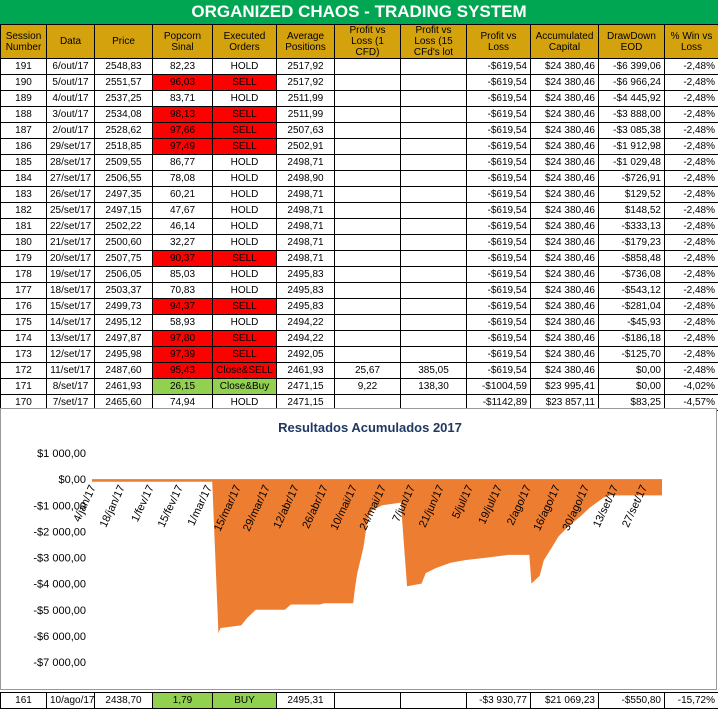 The image size is (718, 710). What do you see at coordinates (182, 114) in the screenshot?
I see `table-cell: 98,13` at bounding box center [182, 114].